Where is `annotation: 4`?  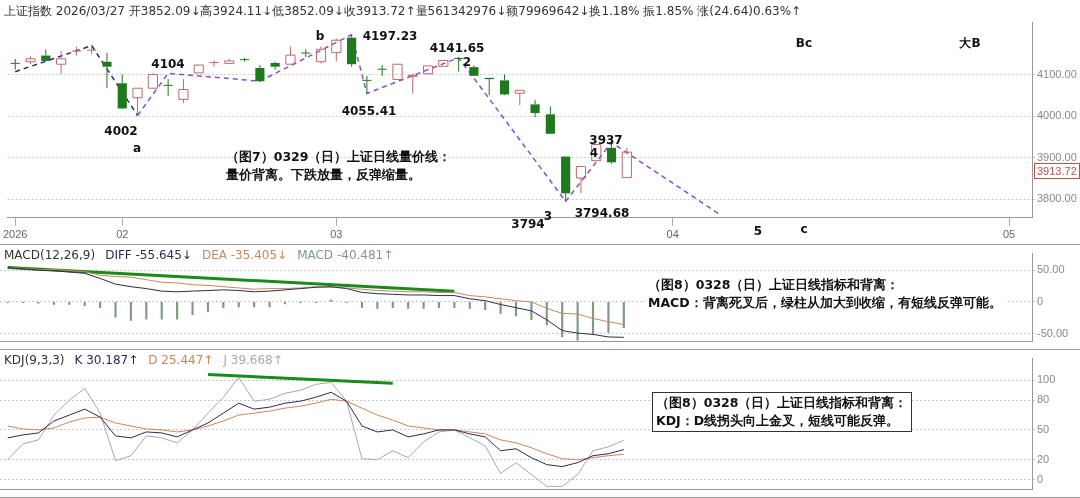
annotation: 4 is located at coordinates (594, 153).